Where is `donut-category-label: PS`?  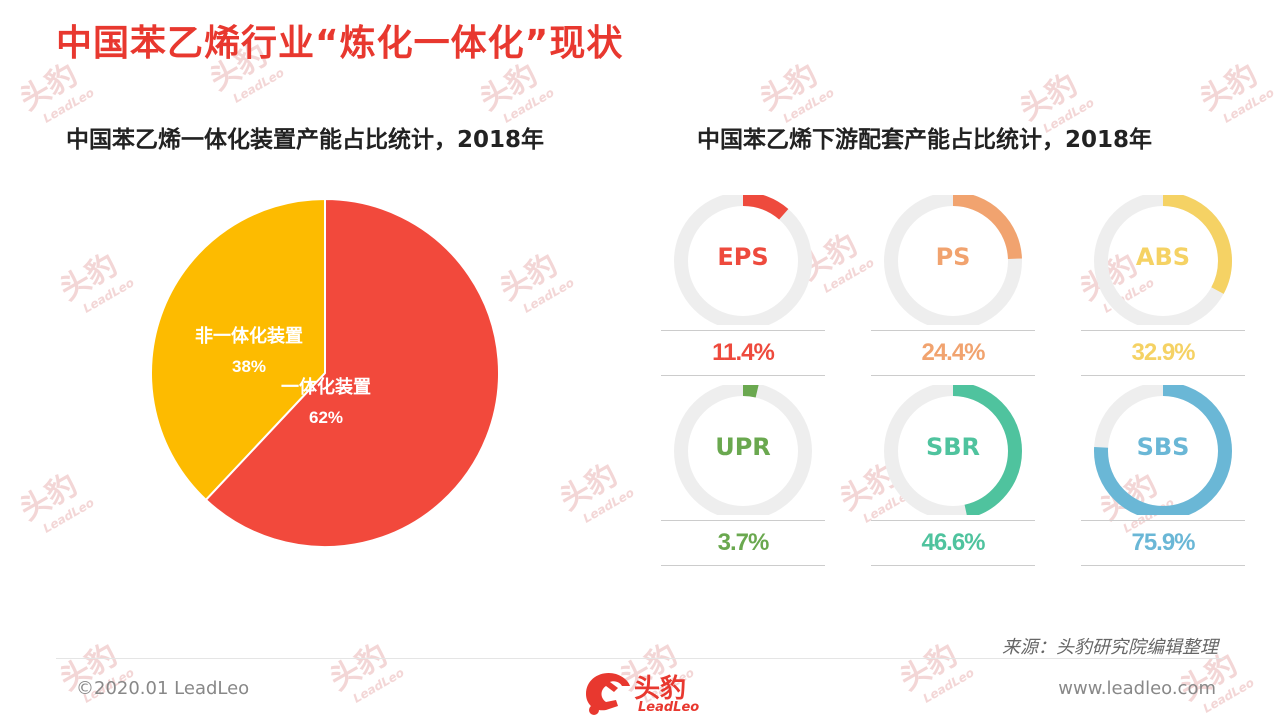
donut-category-label: PS is located at coordinates (953, 257).